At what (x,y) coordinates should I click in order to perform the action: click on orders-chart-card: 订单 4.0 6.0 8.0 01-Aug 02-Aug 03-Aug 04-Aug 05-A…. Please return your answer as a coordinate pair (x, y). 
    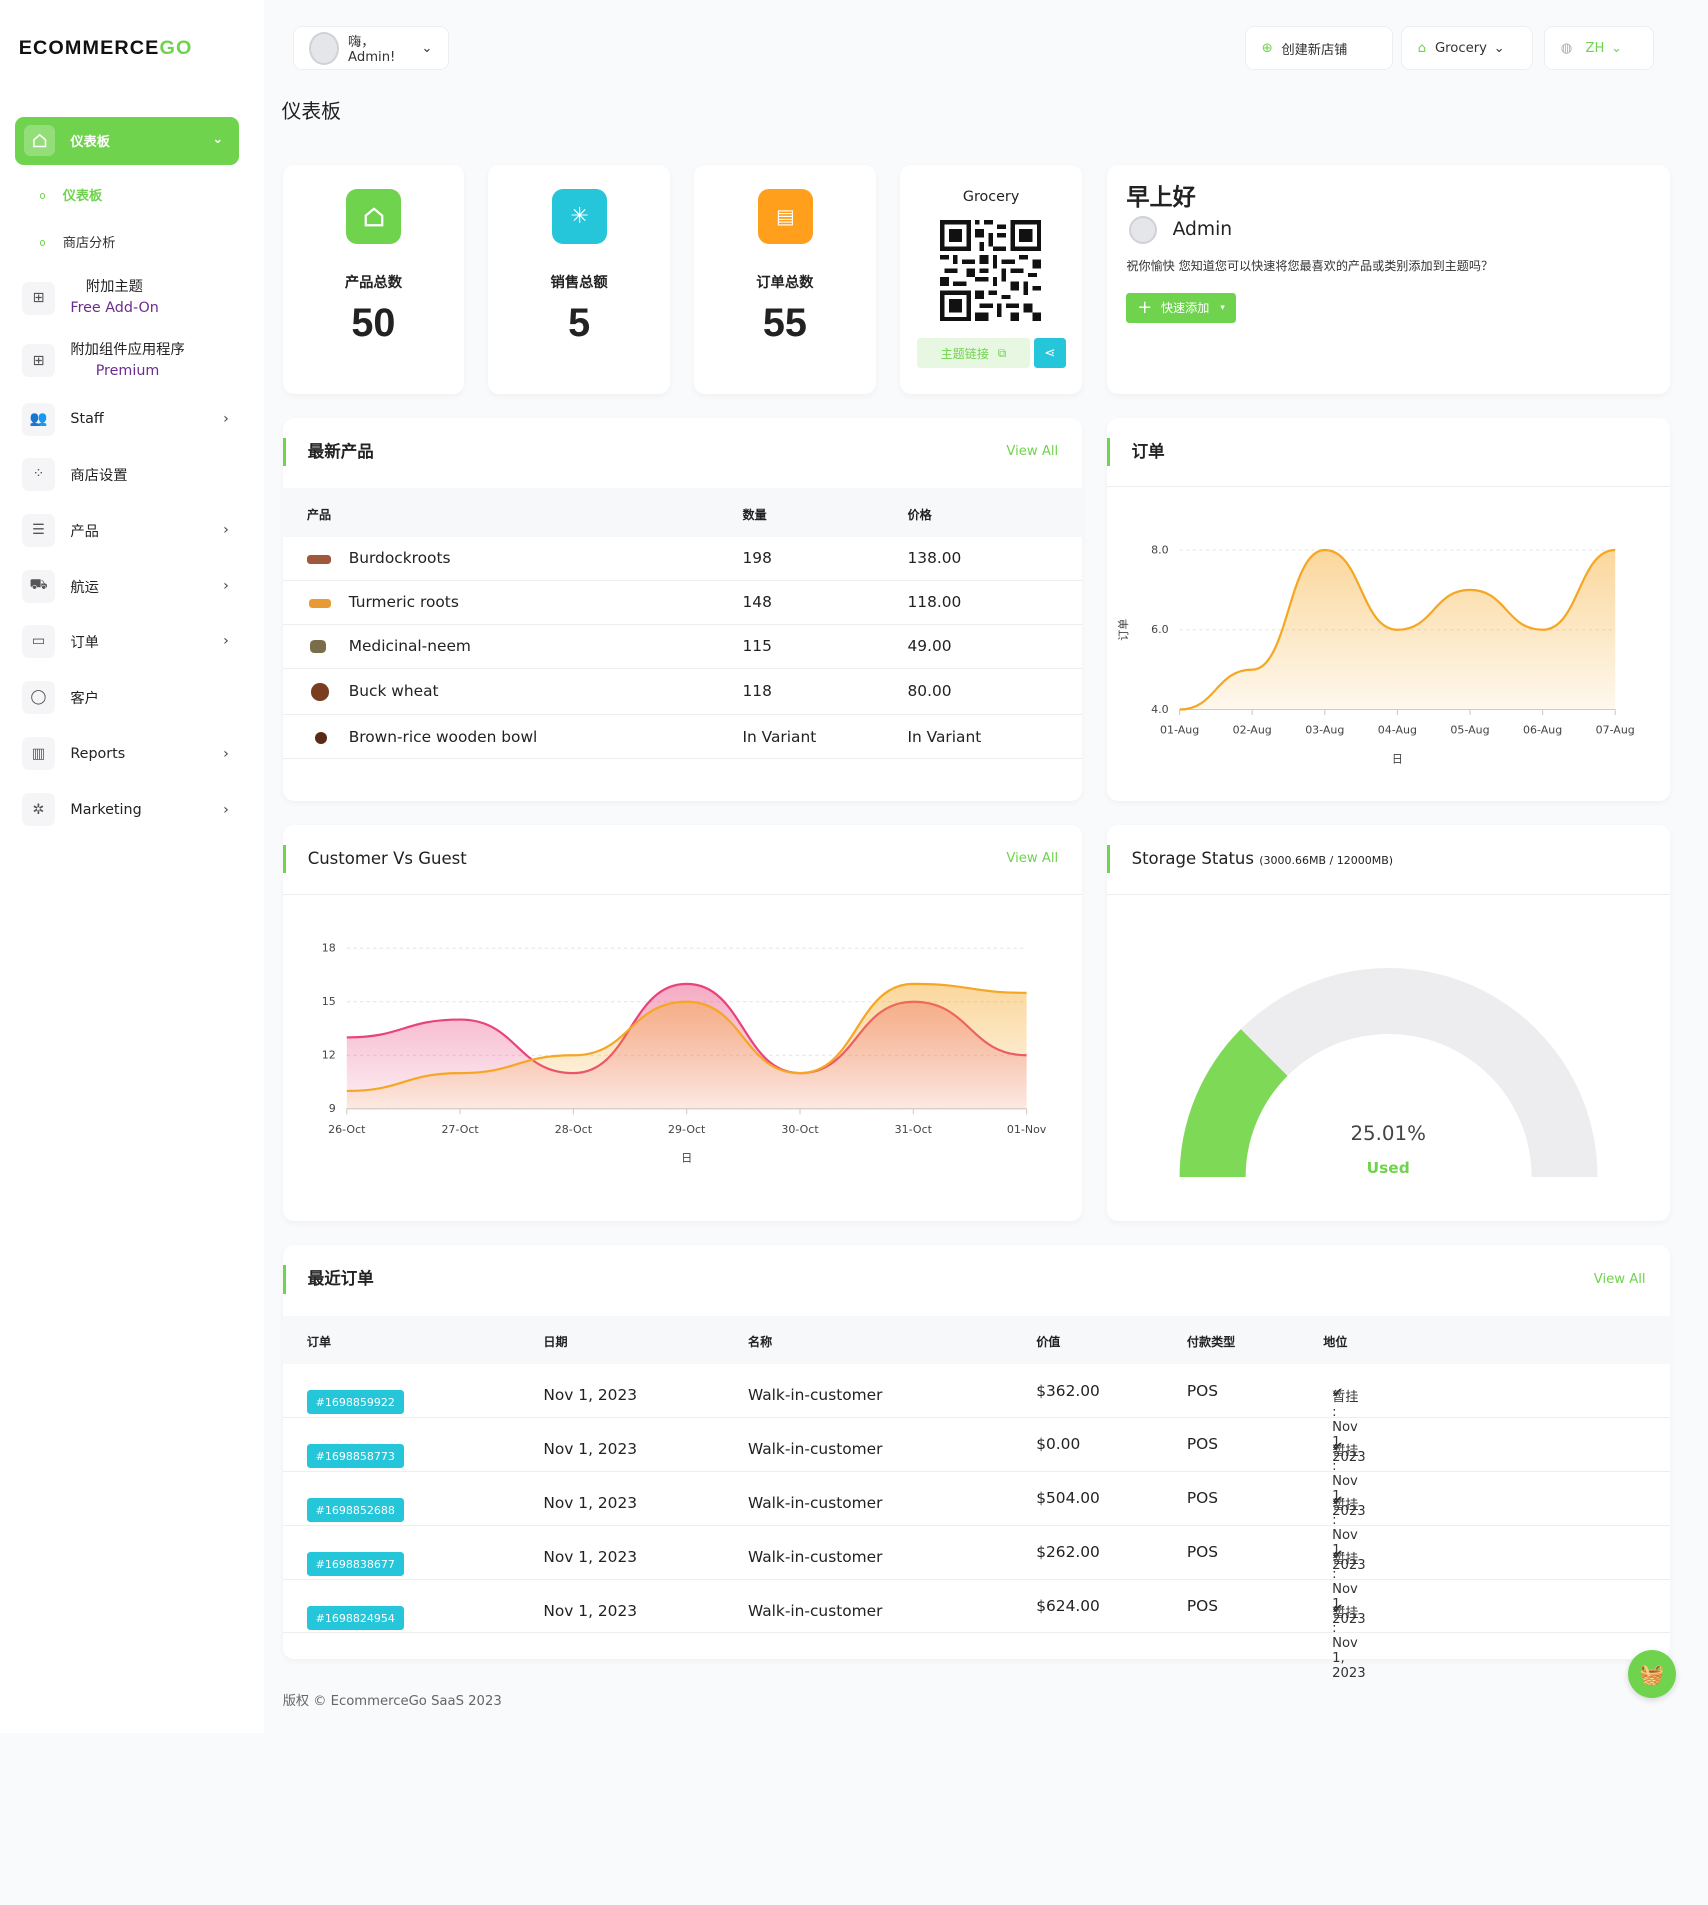
    Looking at the image, I should click on (1388, 609).